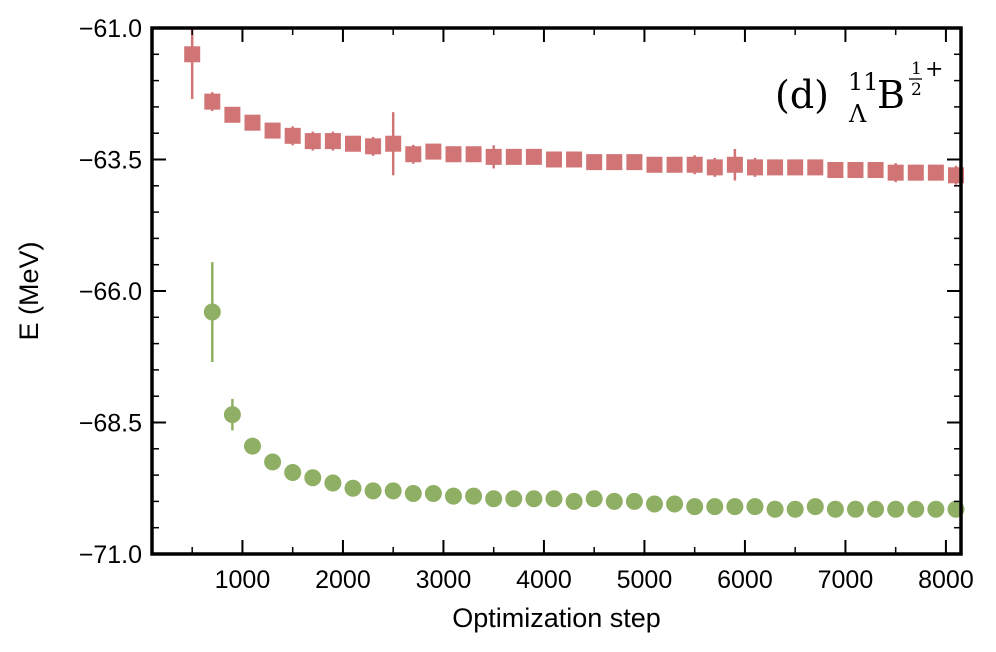 The image size is (996, 652). What do you see at coordinates (110, 555) in the screenshot?
I see `y-tick-label: −71.0` at bounding box center [110, 555].